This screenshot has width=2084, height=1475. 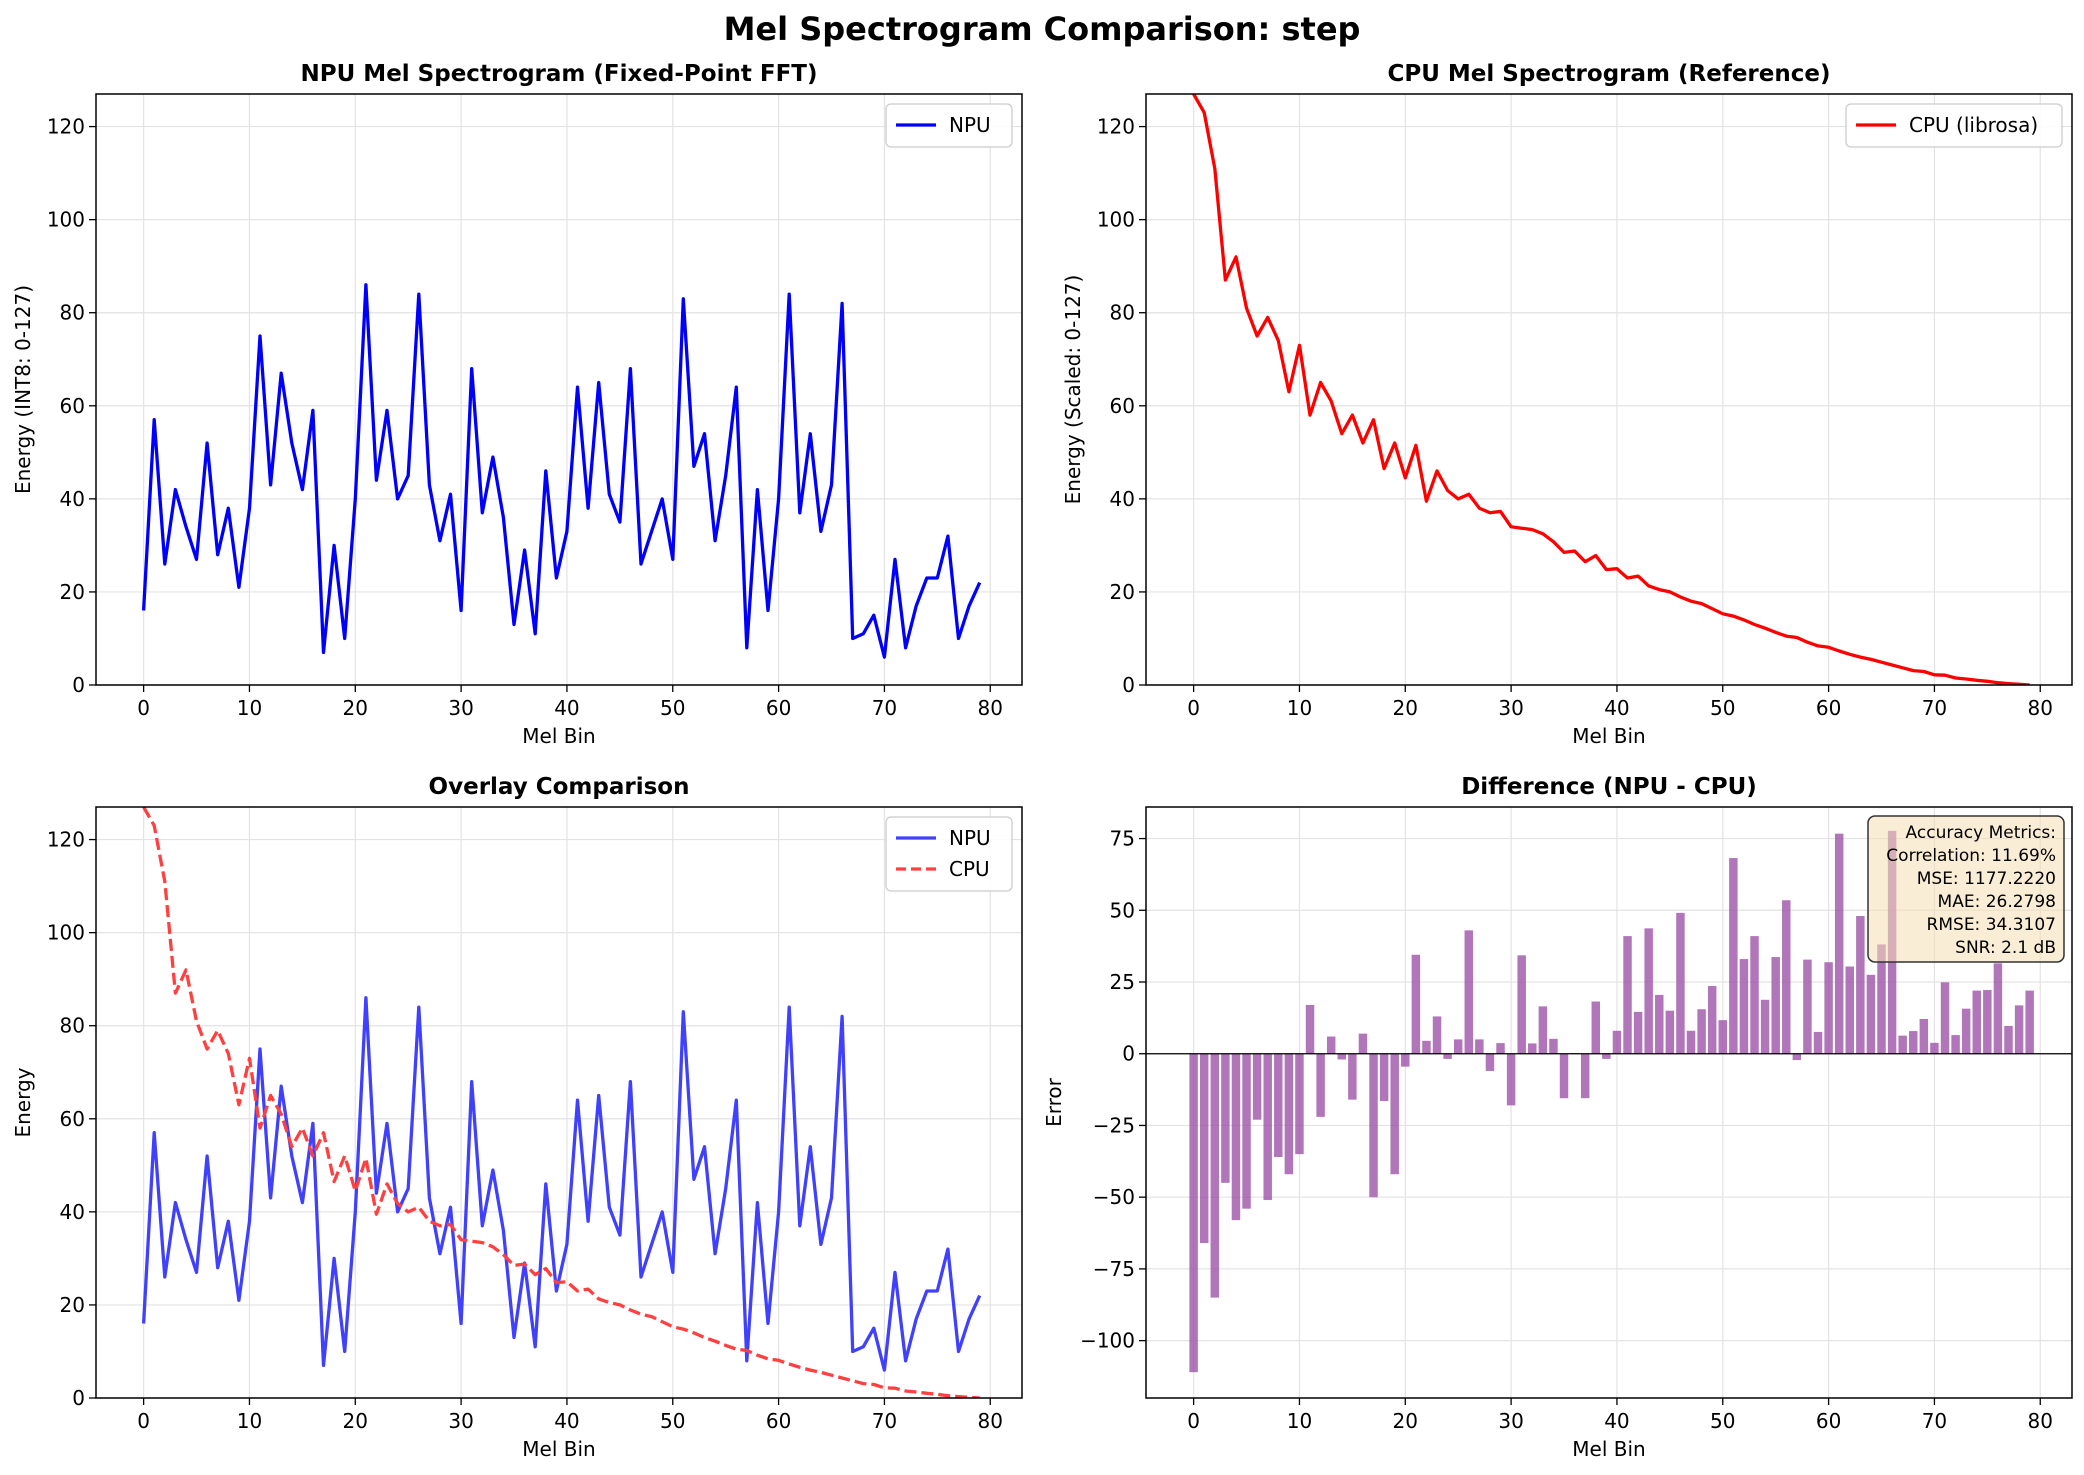 What do you see at coordinates (1122, 839) in the screenshot?
I see `y-tick-label: 75` at bounding box center [1122, 839].